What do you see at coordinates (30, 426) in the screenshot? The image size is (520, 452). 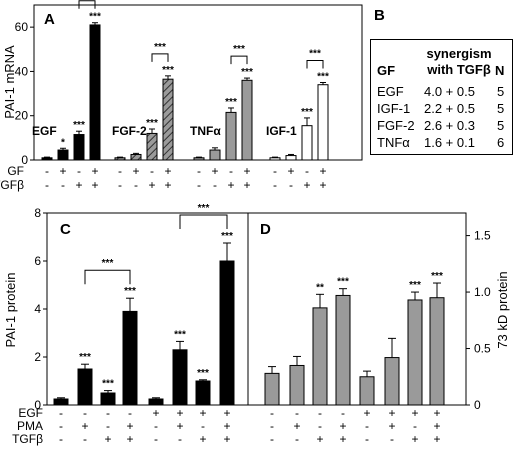 I see `condition-row-label: PMA` at bounding box center [30, 426].